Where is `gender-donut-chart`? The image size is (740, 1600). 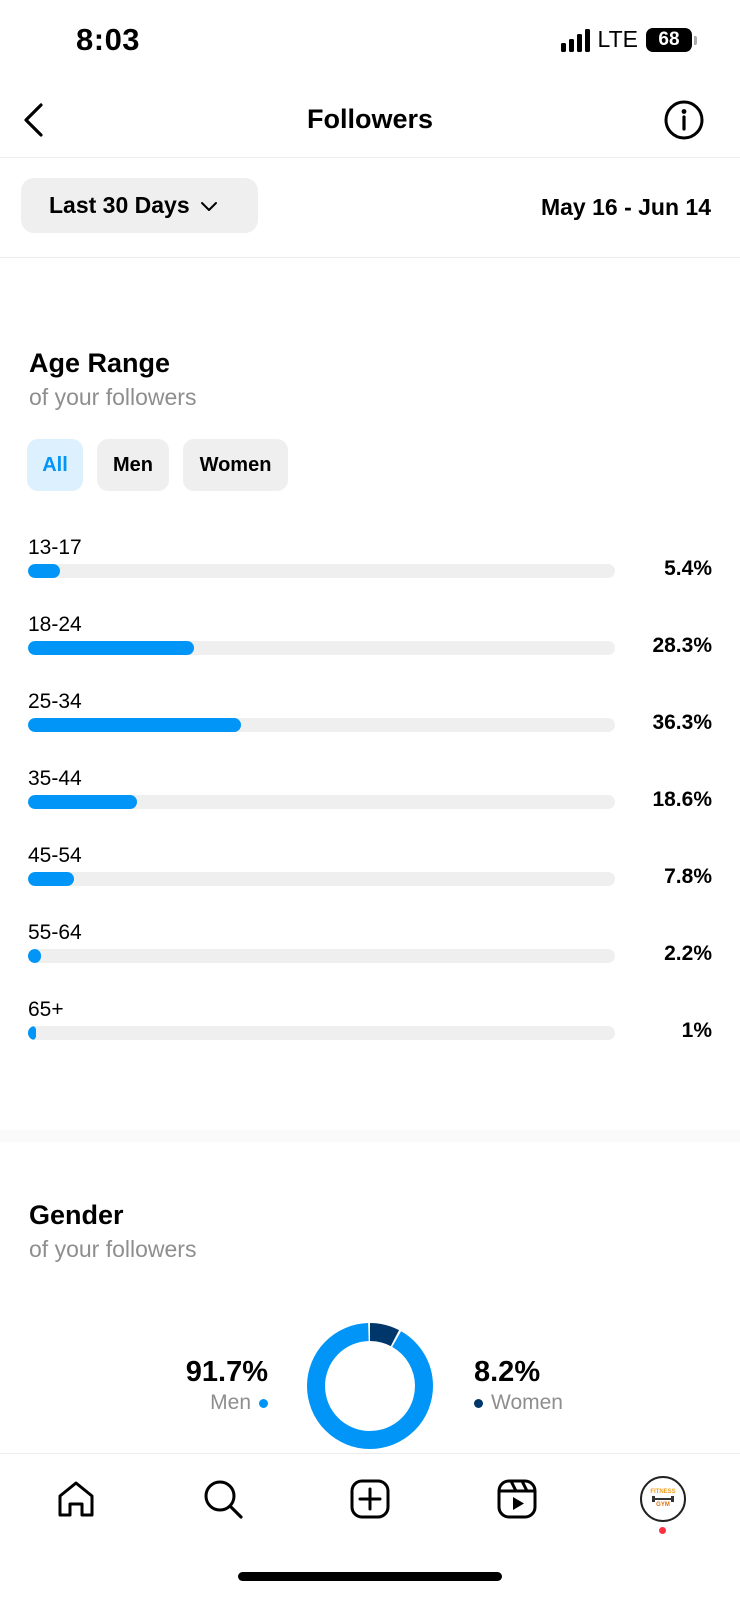
gender-donut-chart is located at coordinates (370, 1386).